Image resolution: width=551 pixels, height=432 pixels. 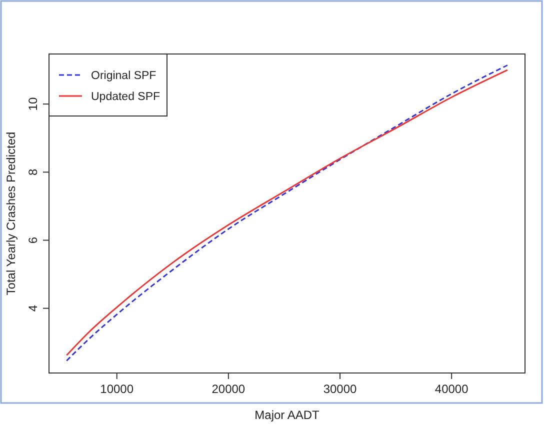 I want to click on x-tick-label: 30000, so click(x=340, y=389).